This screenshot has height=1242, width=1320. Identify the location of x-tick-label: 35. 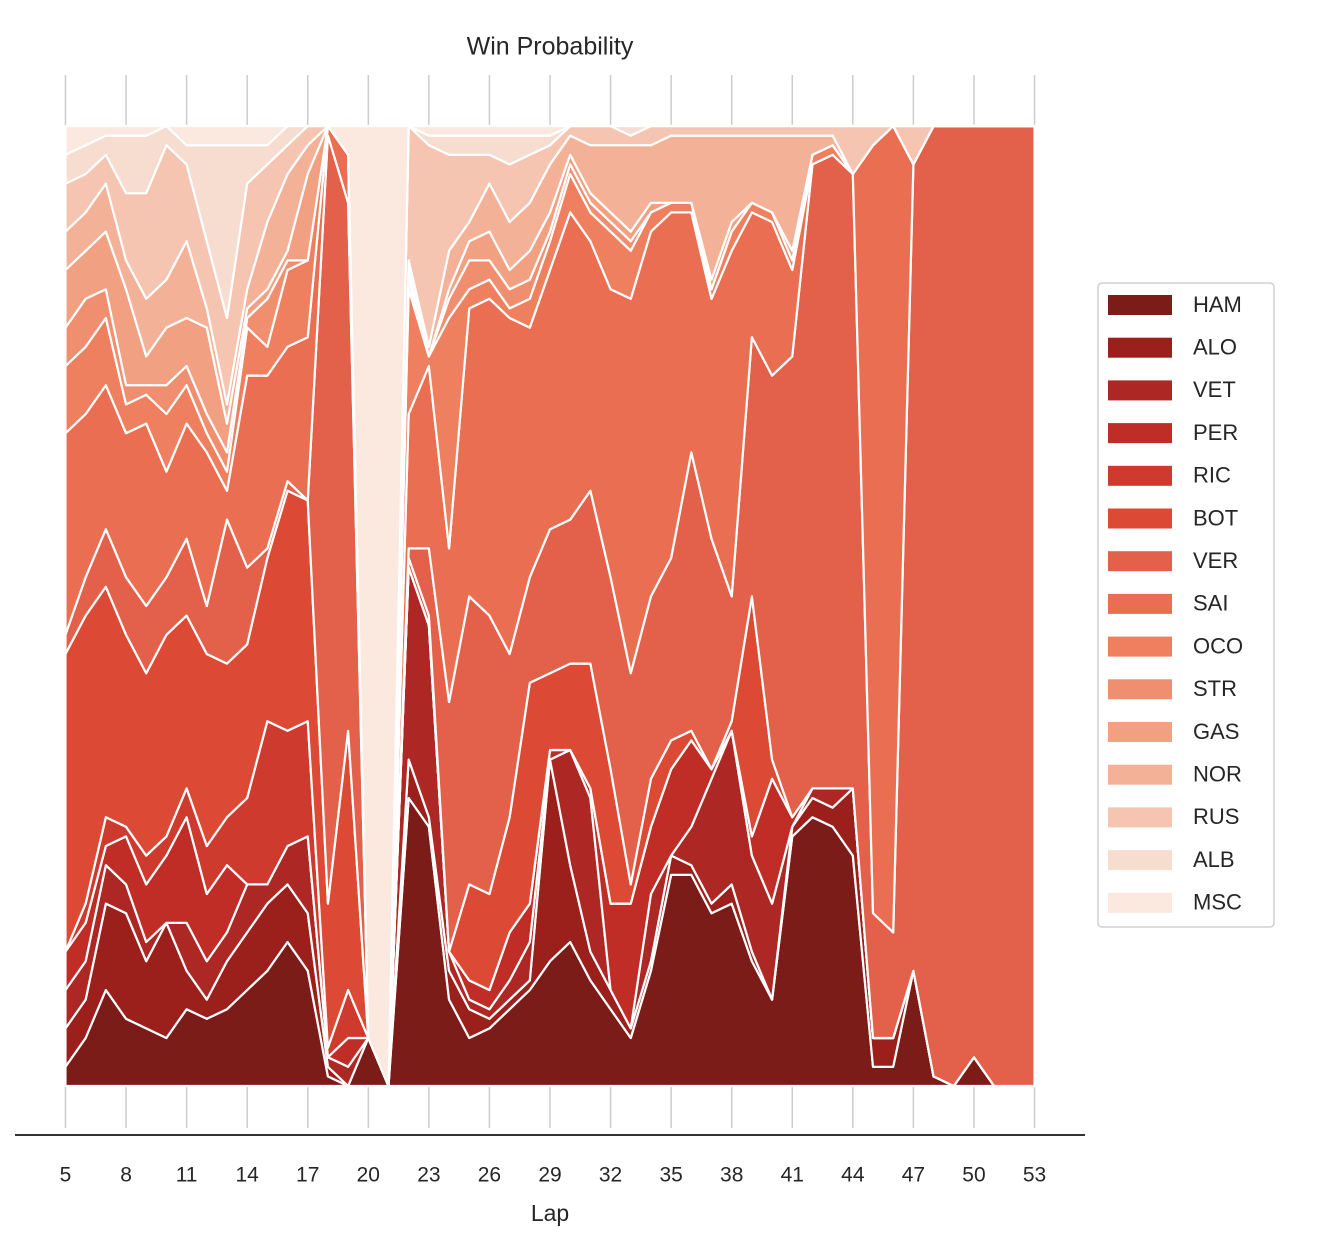
(670, 1175).